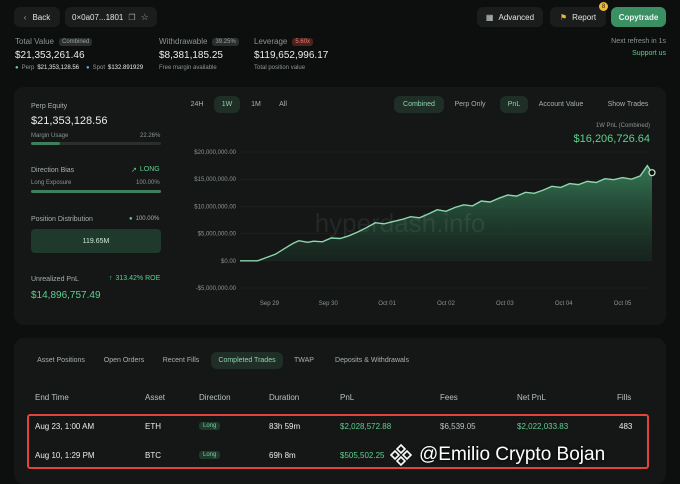 The width and height of the screenshot is (680, 484). Describe the element at coordinates (66, 295) in the screenshot. I see `unrealized-pnl-value: $14,896,757.49` at that location.